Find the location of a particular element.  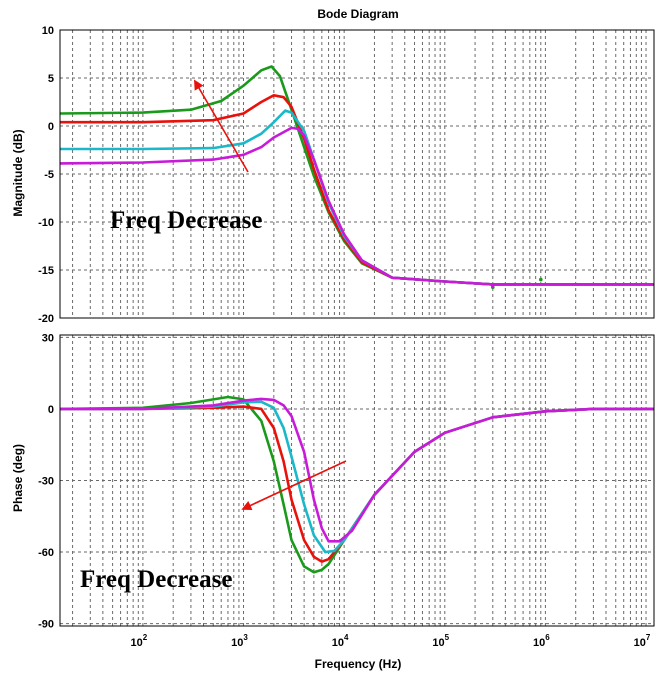

phase-freq-decrease-annotation: Freq Decrease is located at coordinates (156, 579).